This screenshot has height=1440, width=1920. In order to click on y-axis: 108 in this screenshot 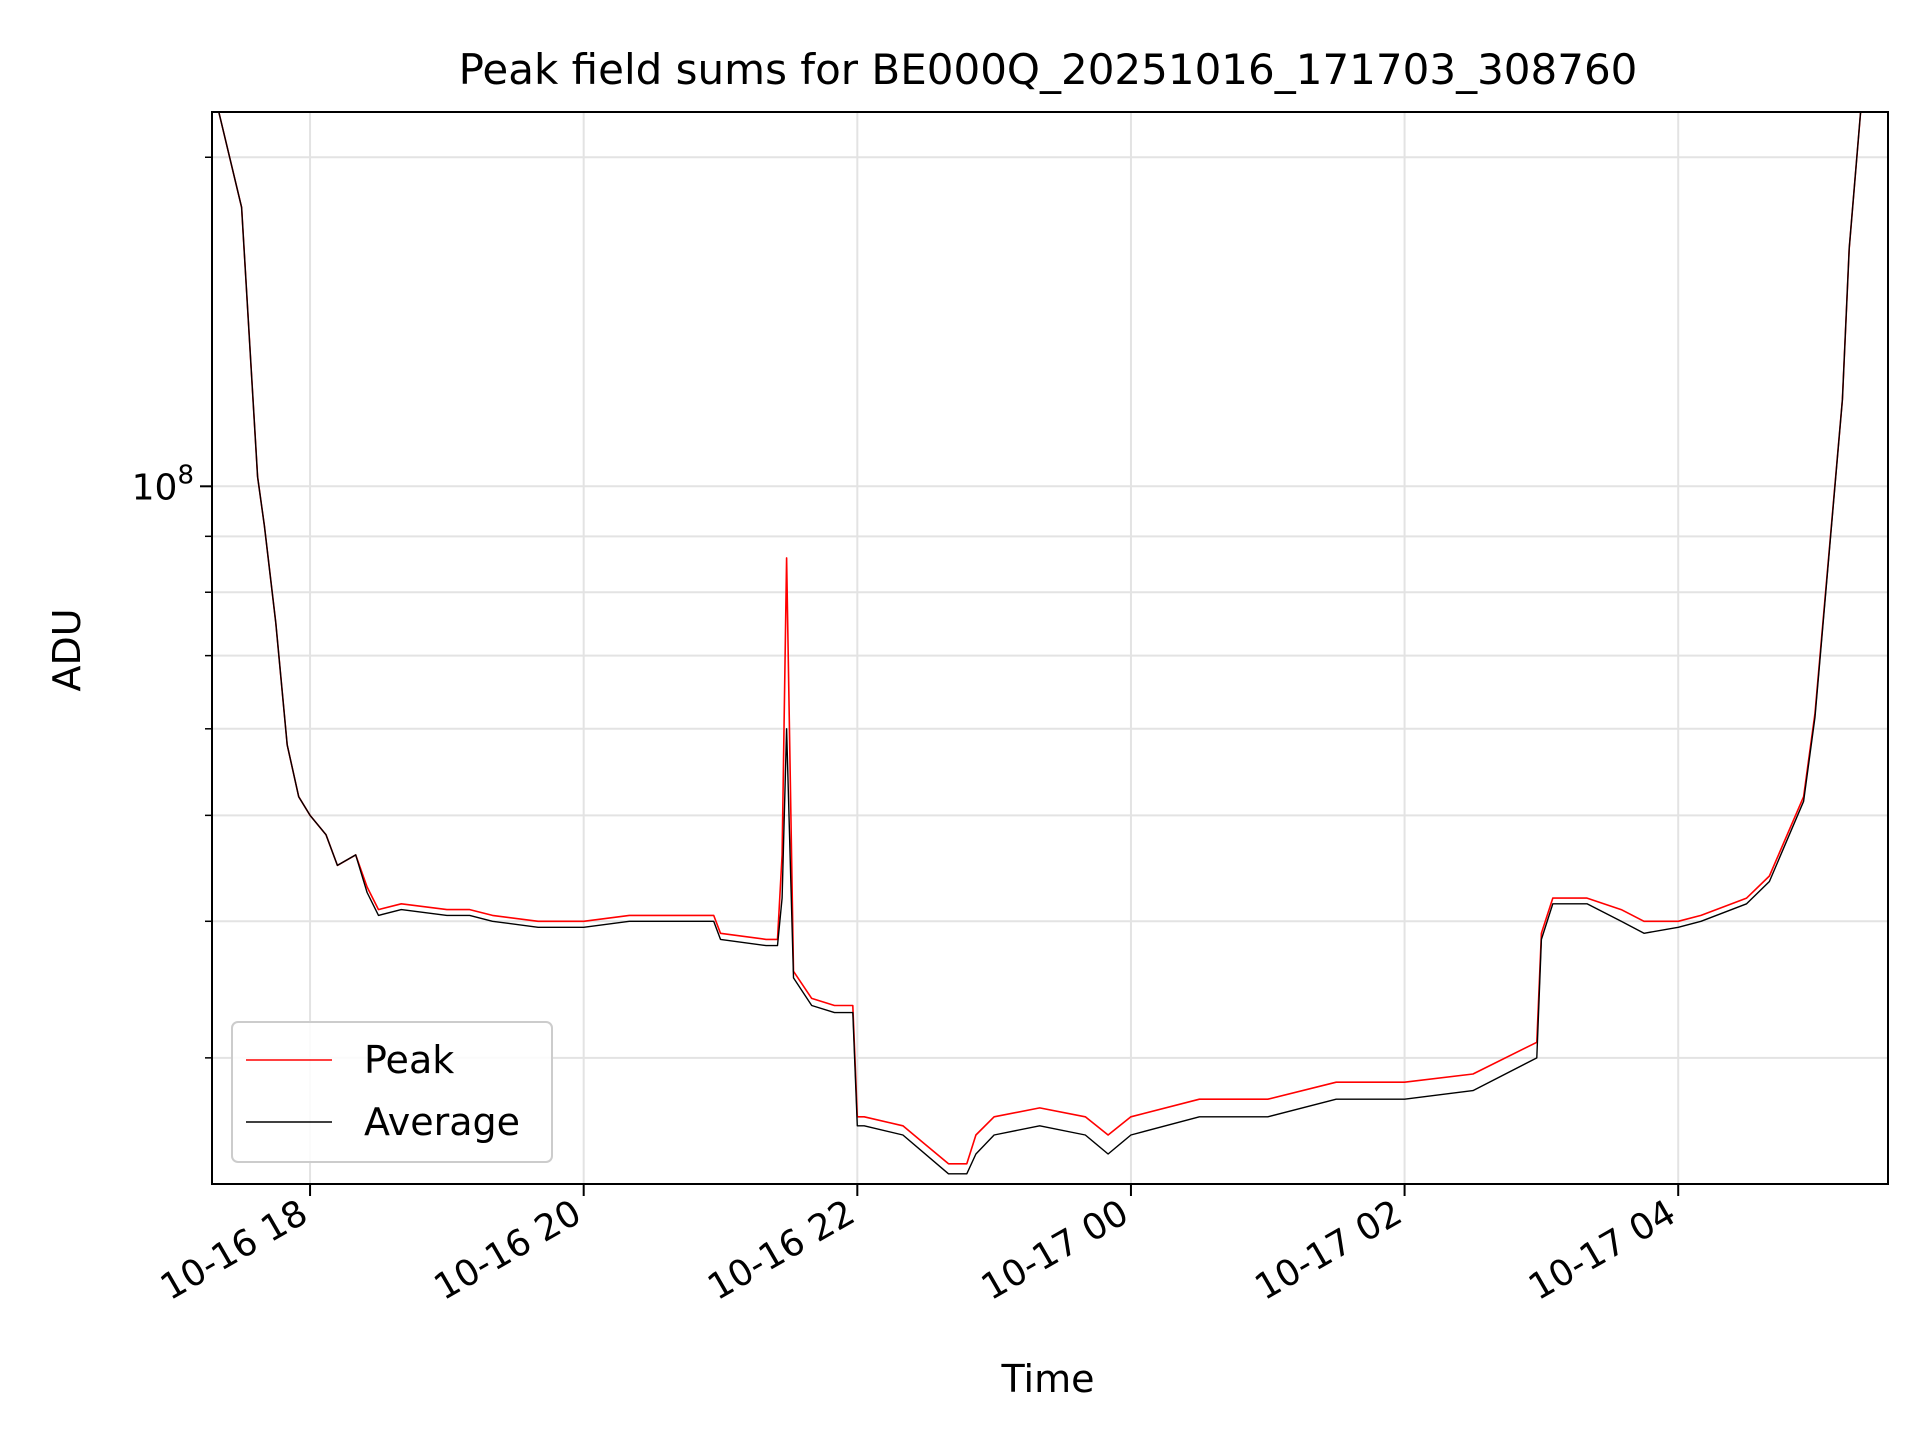, I will do `click(172, 607)`.